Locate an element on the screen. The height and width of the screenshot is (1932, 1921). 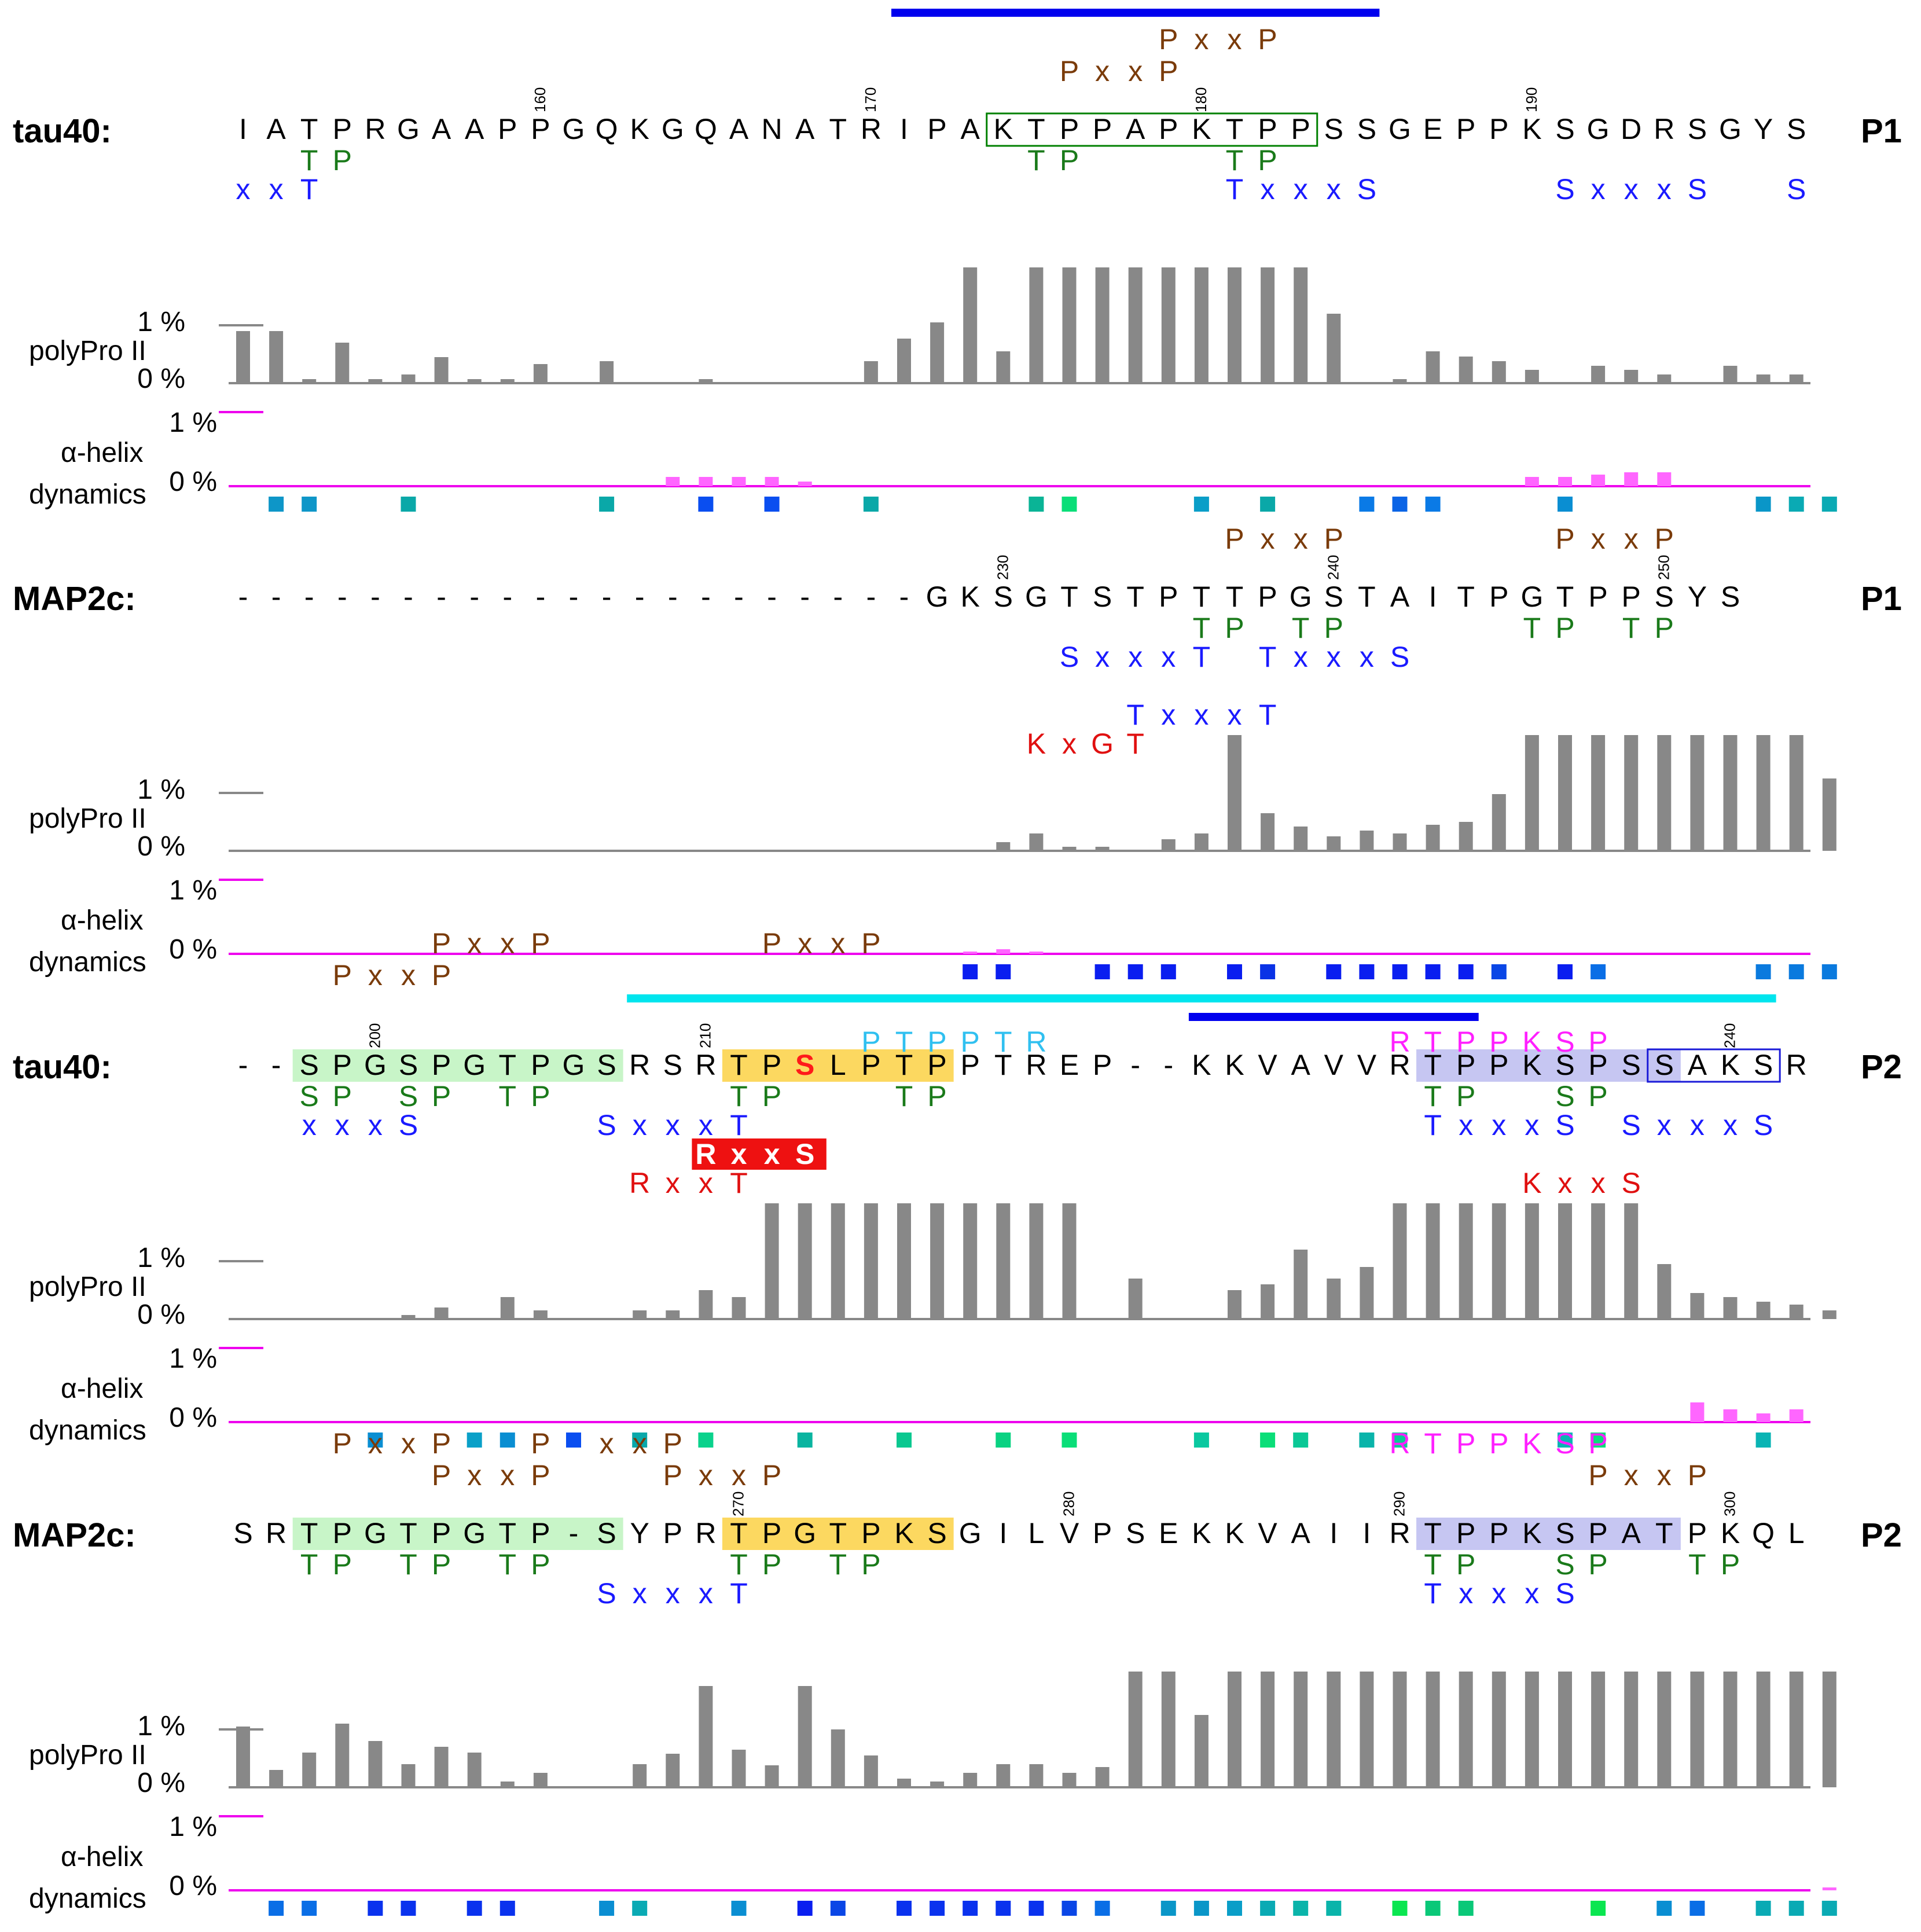
residue: Y is located at coordinates (1698, 597).